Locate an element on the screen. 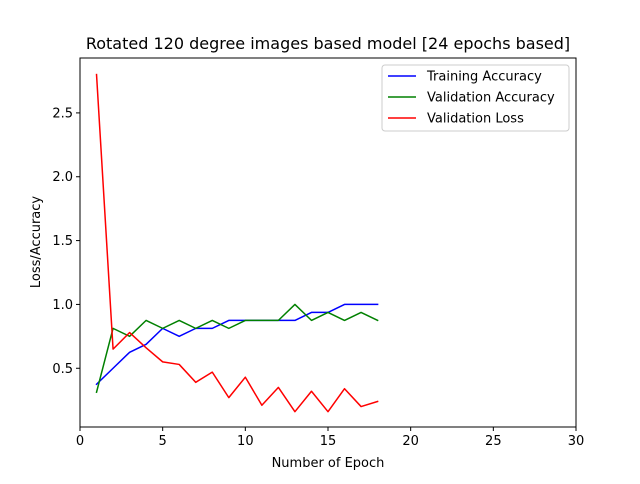  y-axis-label: Loss/Accuracy is located at coordinates (36, 242).